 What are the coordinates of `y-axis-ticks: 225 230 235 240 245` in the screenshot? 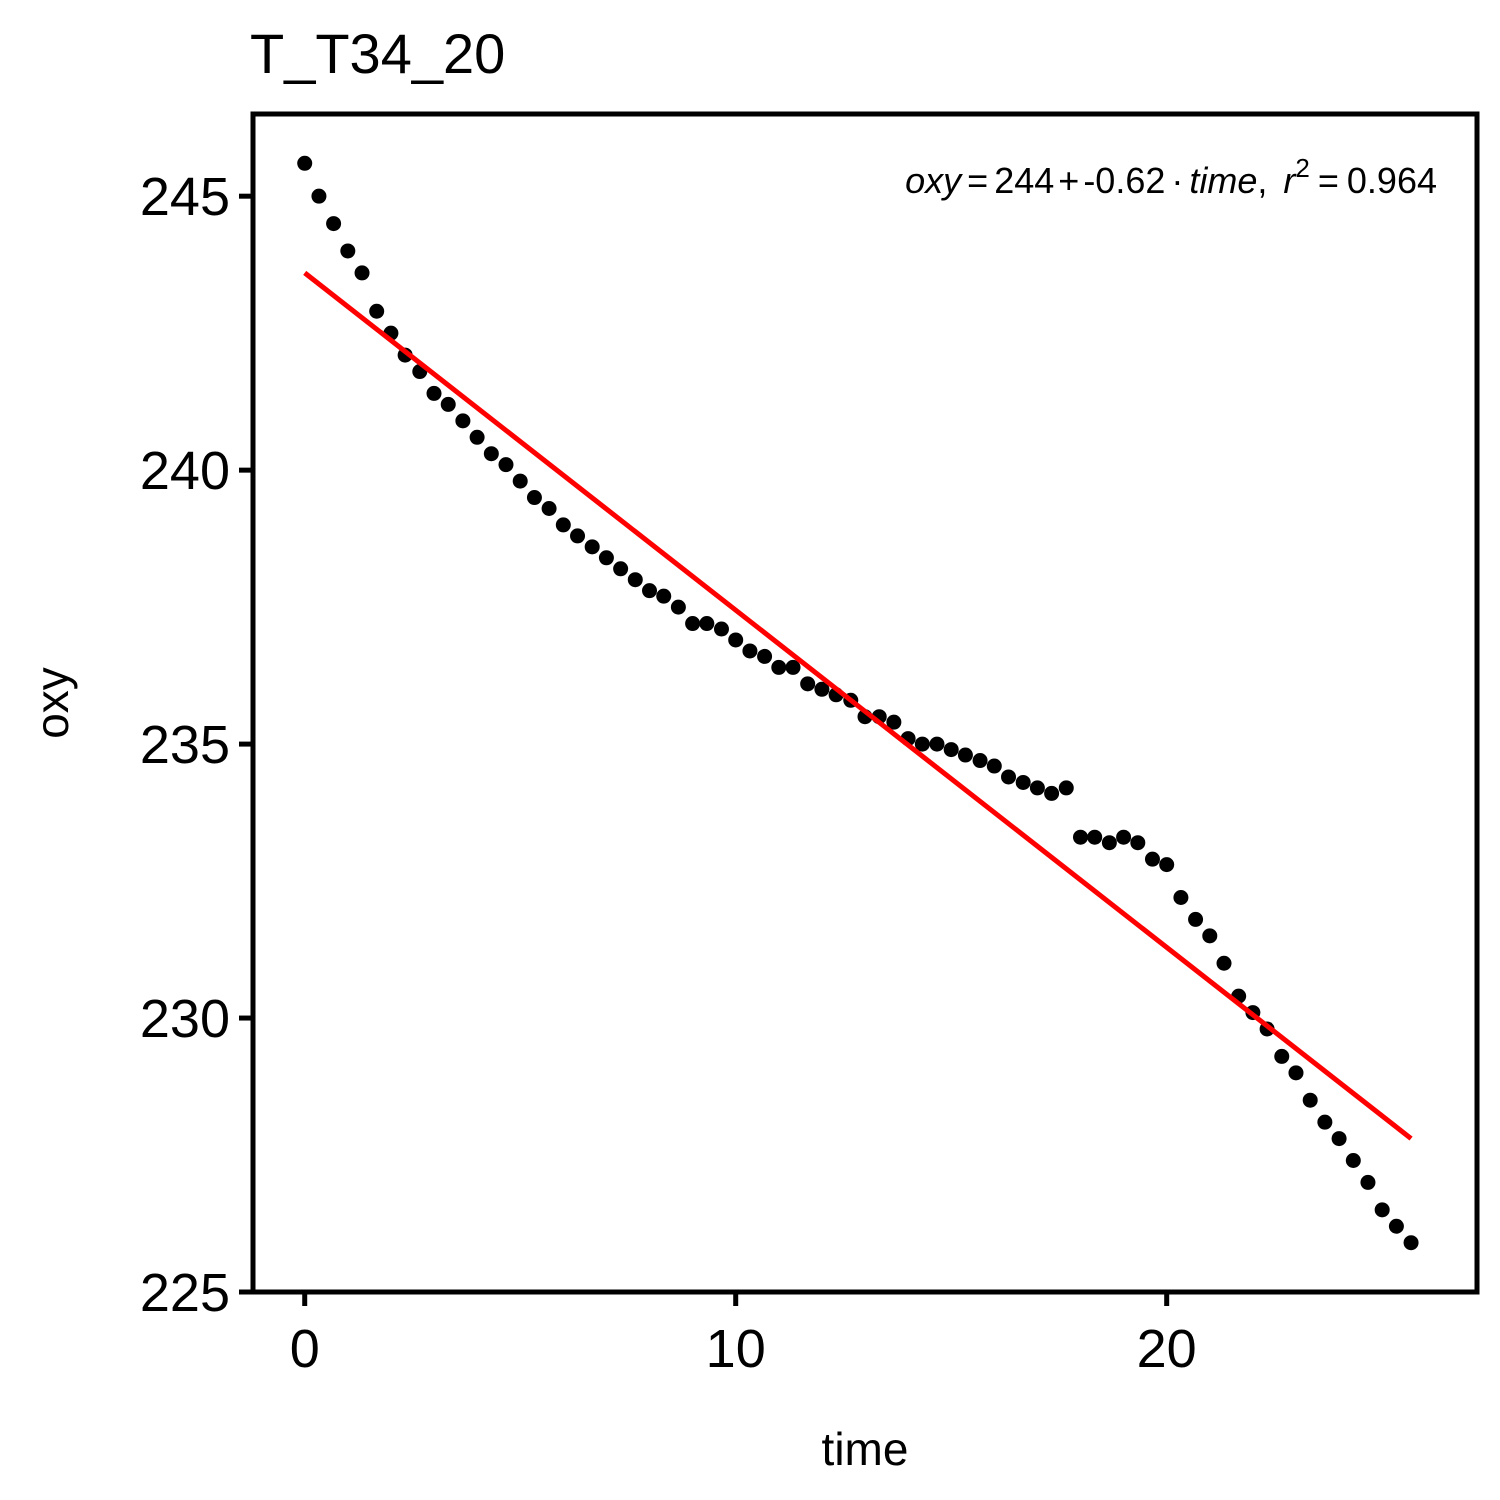 It's located at (196, 745).